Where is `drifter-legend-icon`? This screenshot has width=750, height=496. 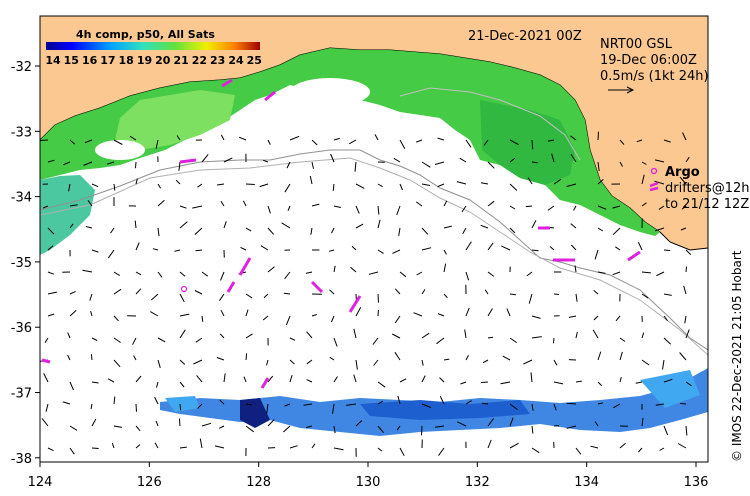 drifter-legend-icon is located at coordinates (654, 186).